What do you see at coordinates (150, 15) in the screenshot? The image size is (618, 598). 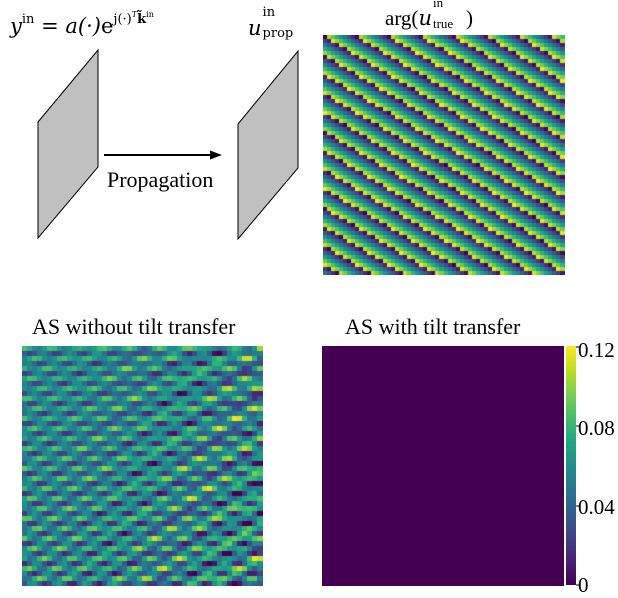 I see `exp-power-wavevector-sup: in` at bounding box center [150, 15].